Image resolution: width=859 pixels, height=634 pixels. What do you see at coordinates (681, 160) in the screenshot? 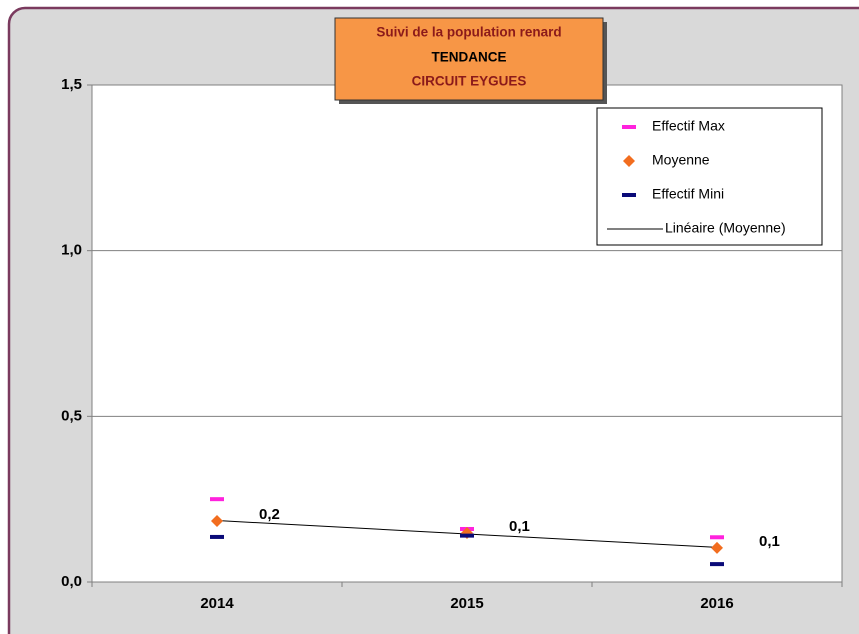
I see `legend-label: Moyenne` at bounding box center [681, 160].